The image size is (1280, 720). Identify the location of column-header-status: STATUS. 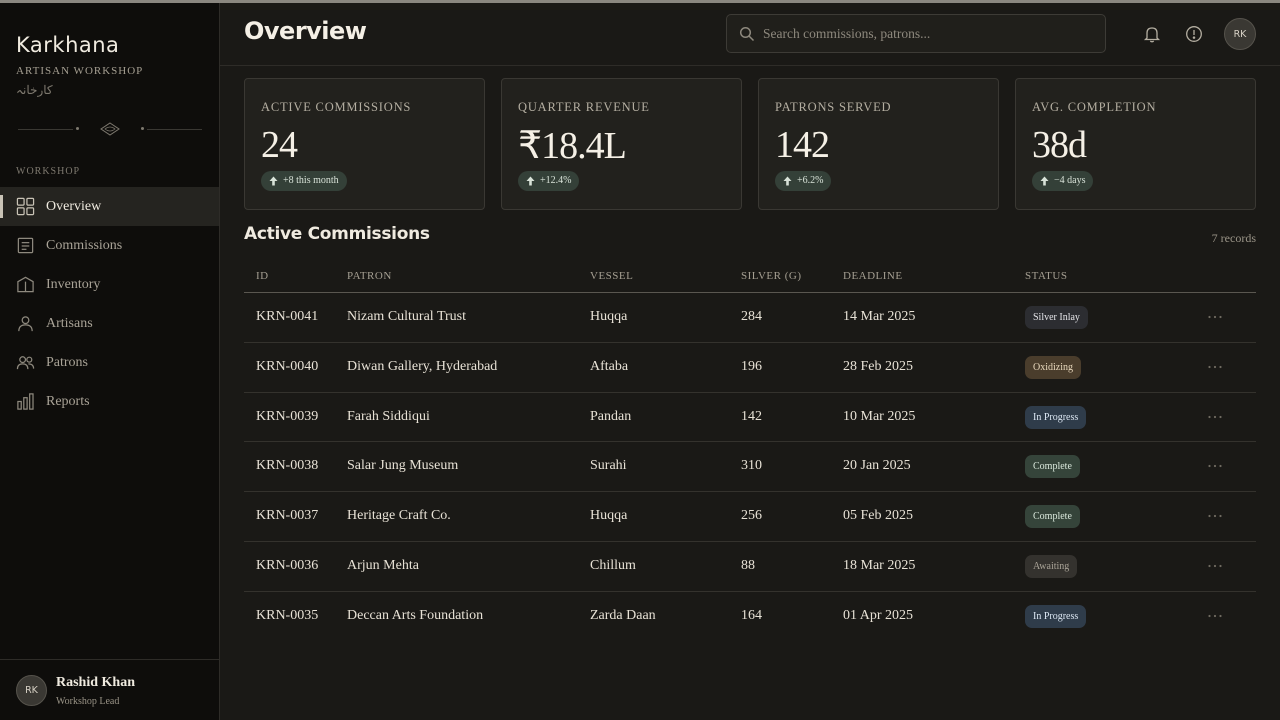
(1046, 276).